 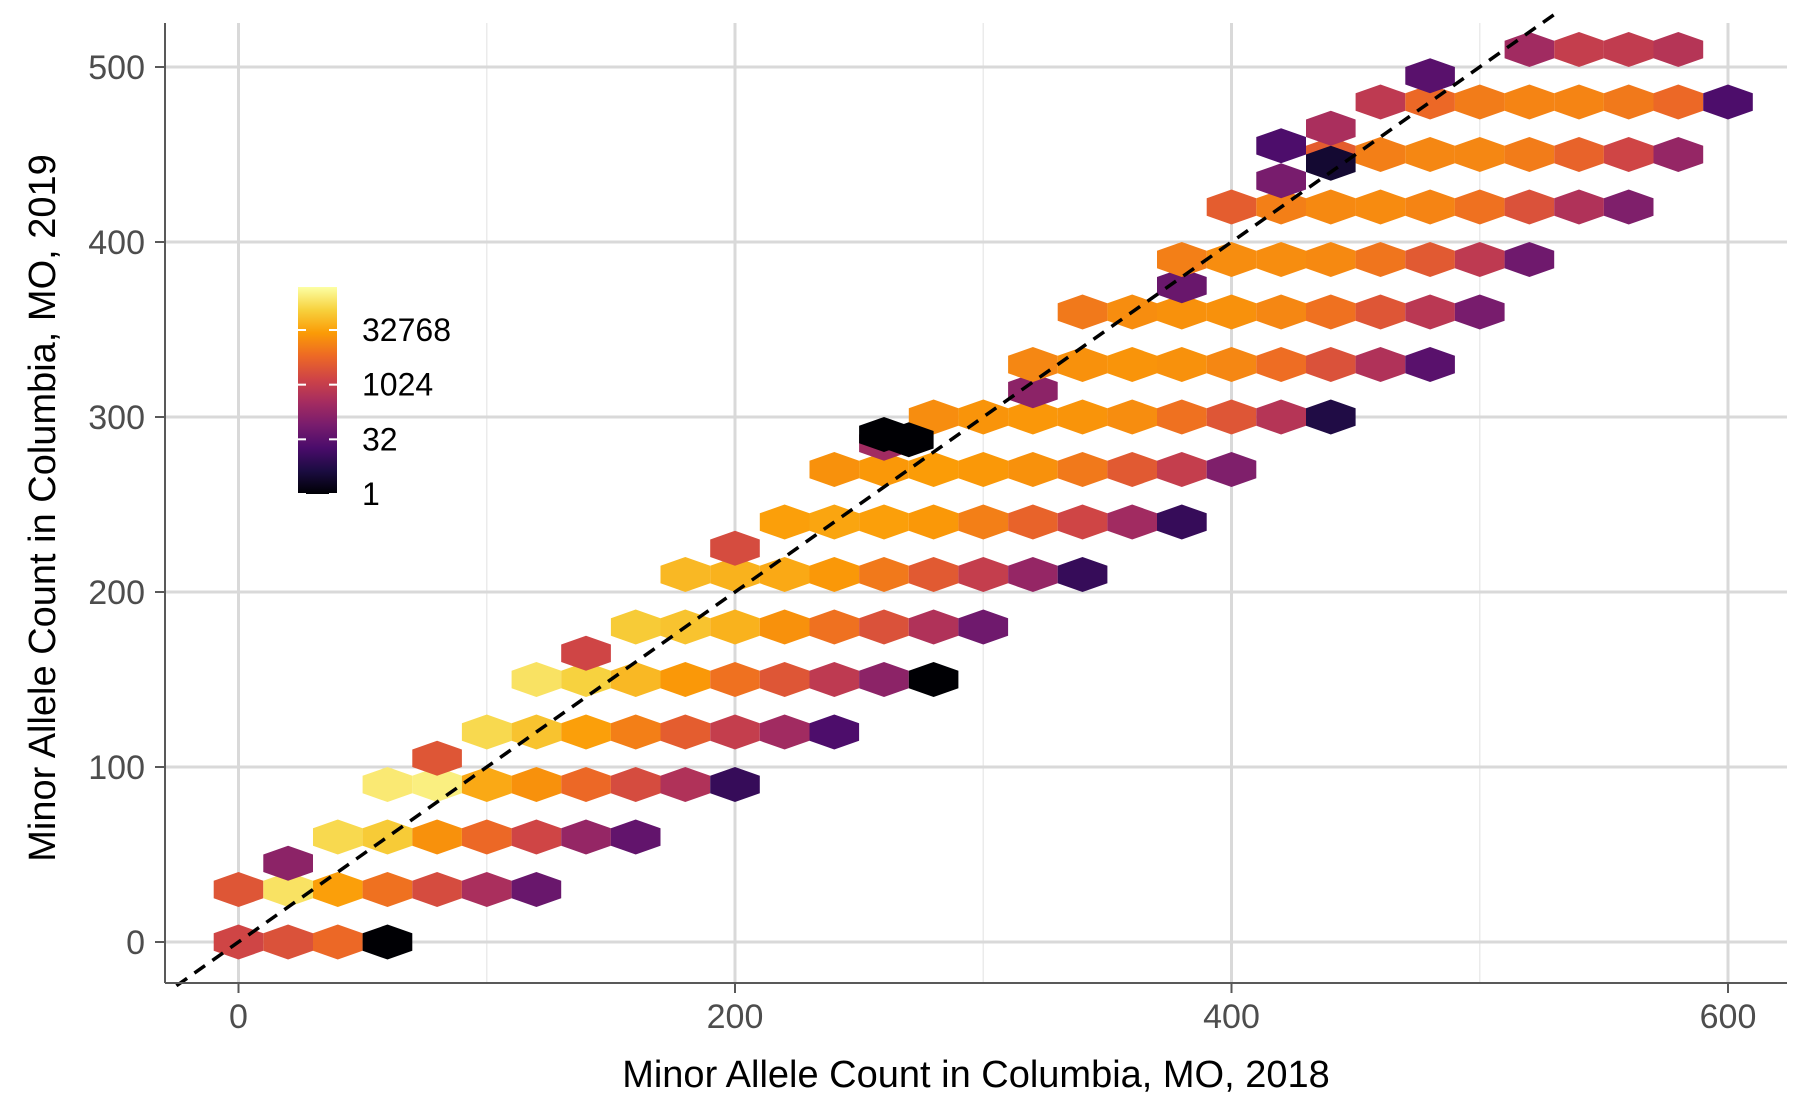 What do you see at coordinates (976, 1075) in the screenshot?
I see `x-axis-title: Minor Allele Count in Columbia, MO, 2018` at bounding box center [976, 1075].